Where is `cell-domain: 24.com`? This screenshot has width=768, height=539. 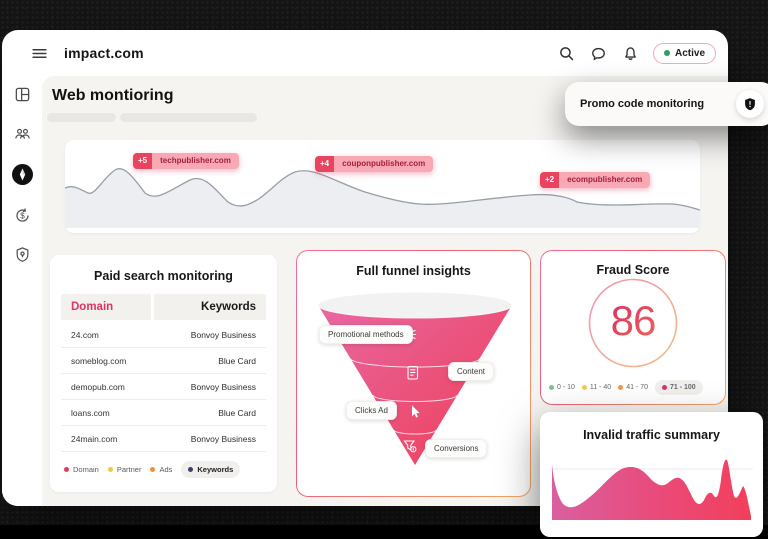 cell-domain: 24.com is located at coordinates (85, 335).